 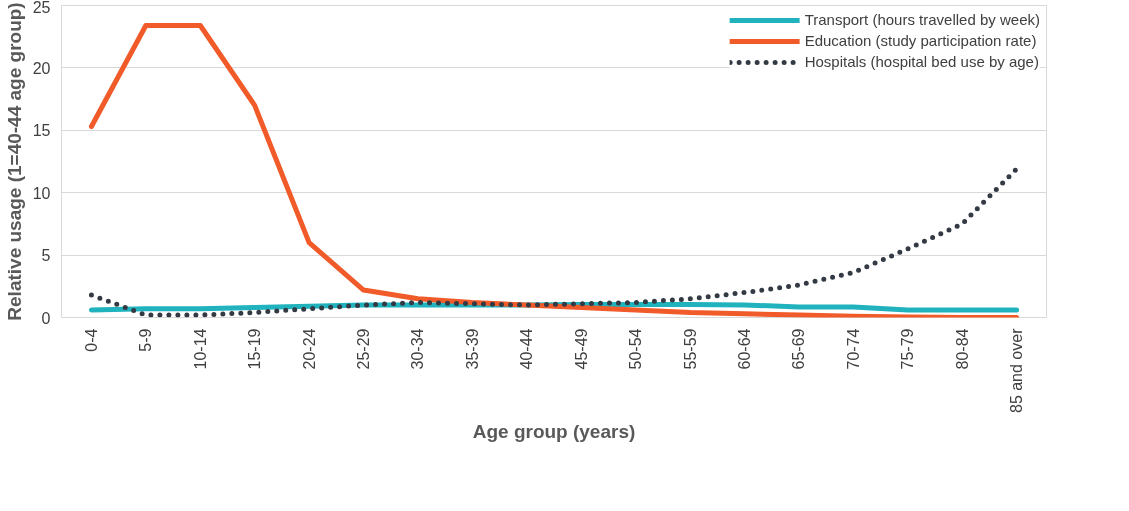 What do you see at coordinates (41, 131) in the screenshot?
I see `y-tick-label: 15` at bounding box center [41, 131].